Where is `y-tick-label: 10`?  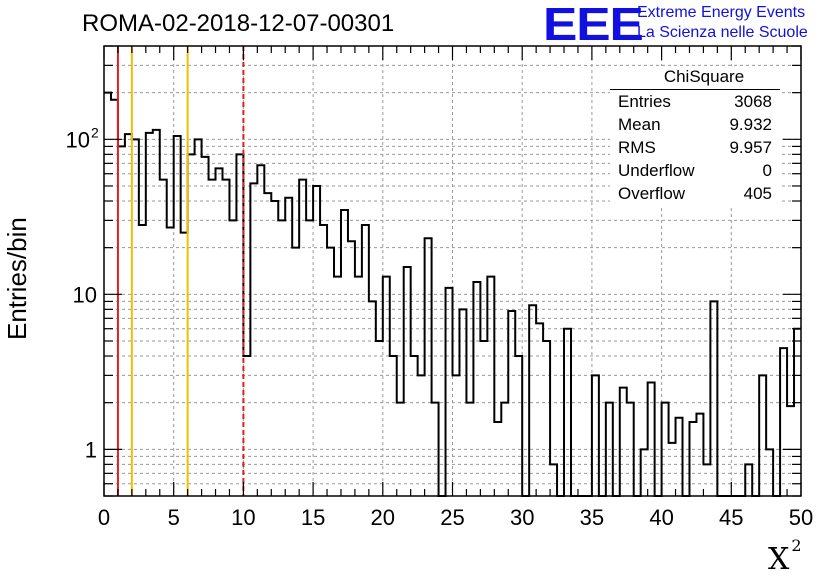 y-tick-label: 10 is located at coordinates (85, 294).